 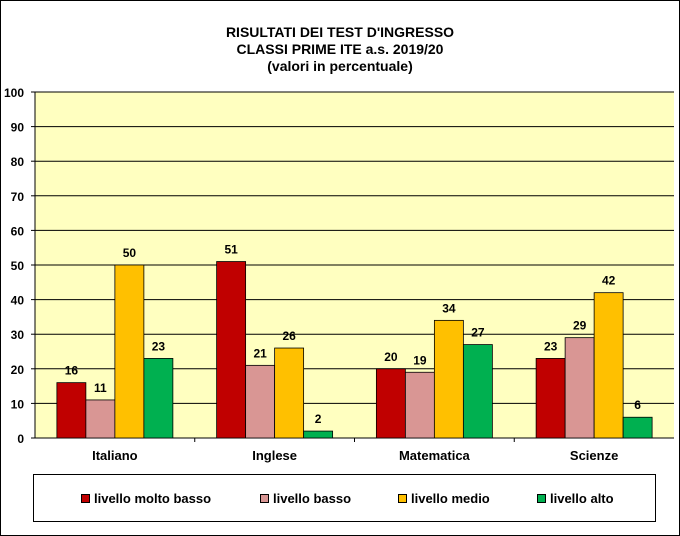 I want to click on data-label: 16, so click(x=72, y=371).